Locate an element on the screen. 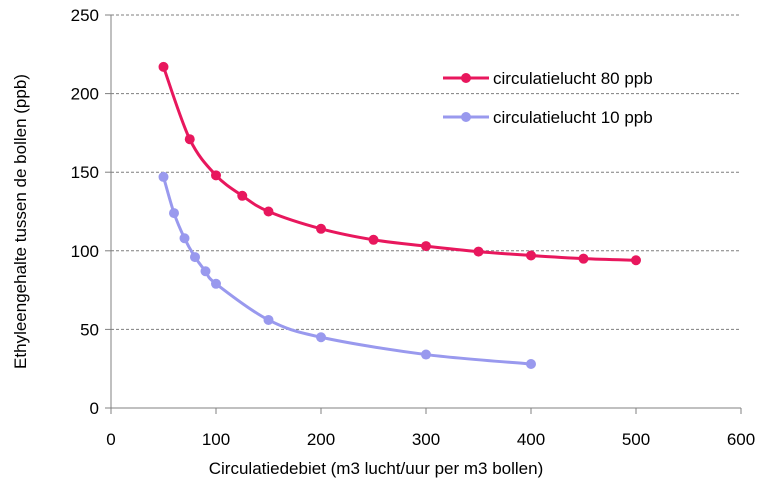  x-tick-label: 200 is located at coordinates (321, 439).